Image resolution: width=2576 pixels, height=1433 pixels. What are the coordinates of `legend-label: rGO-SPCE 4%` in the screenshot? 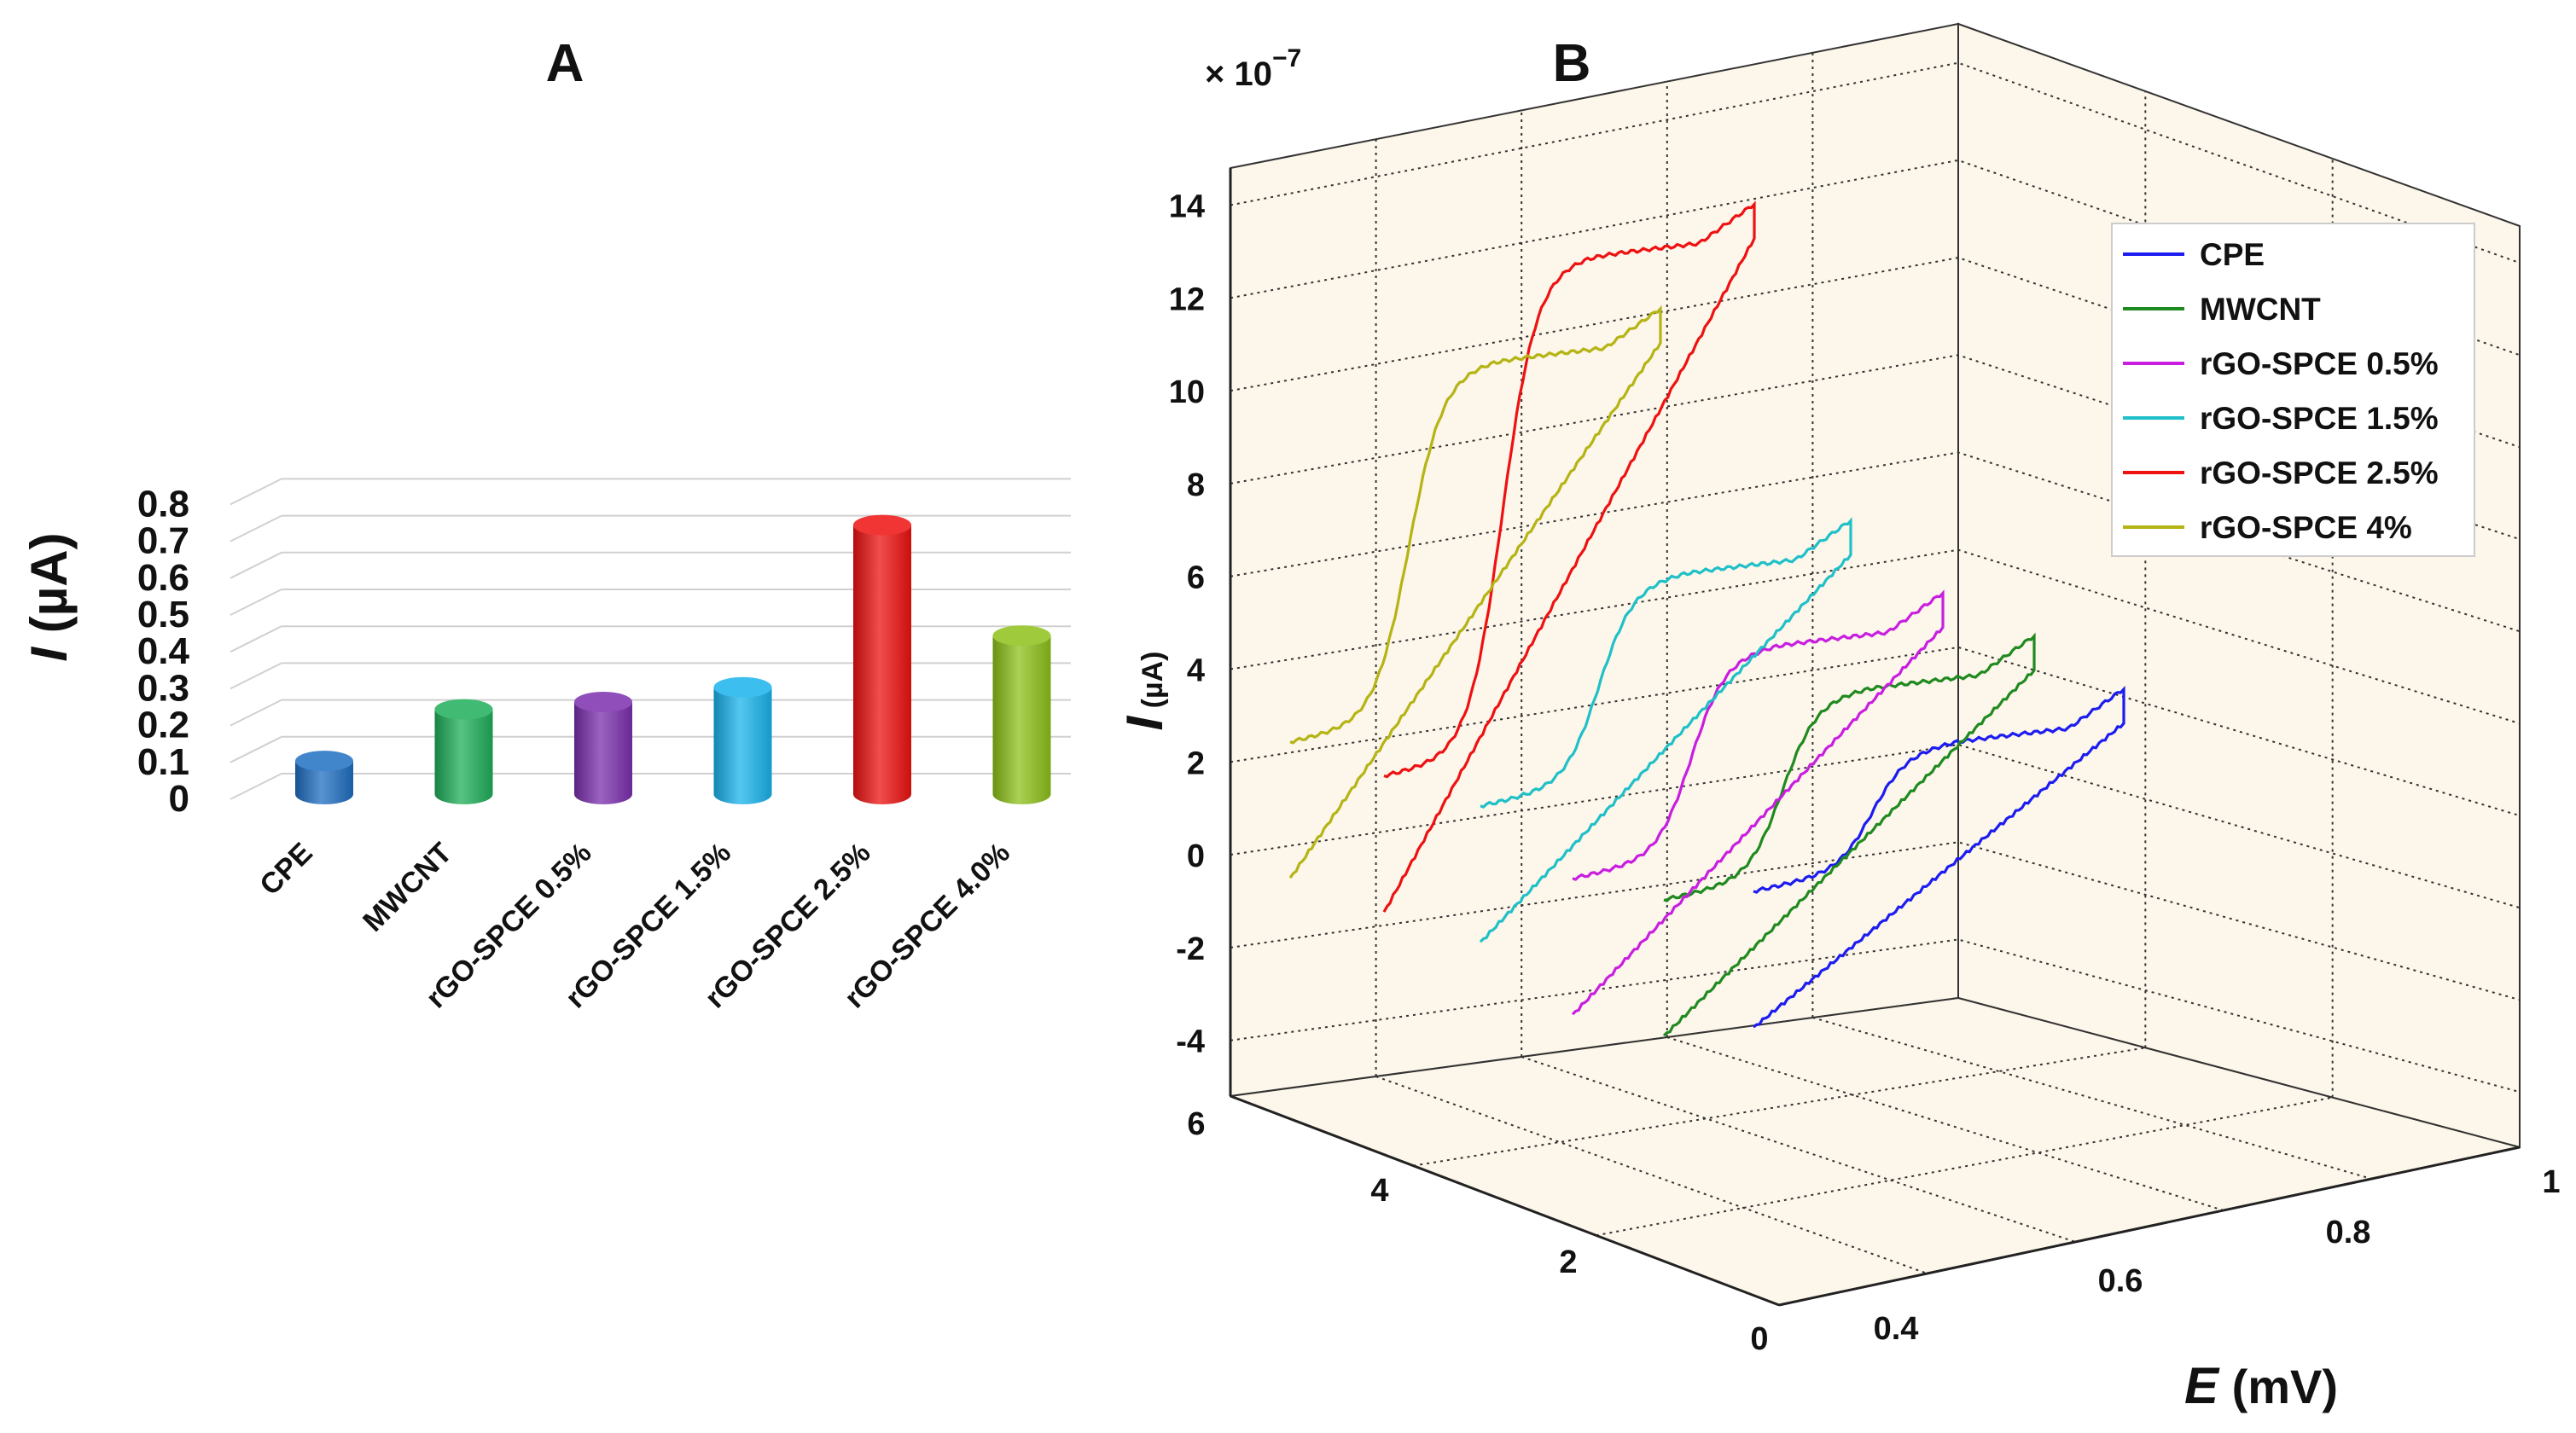 It's located at (2306, 527).